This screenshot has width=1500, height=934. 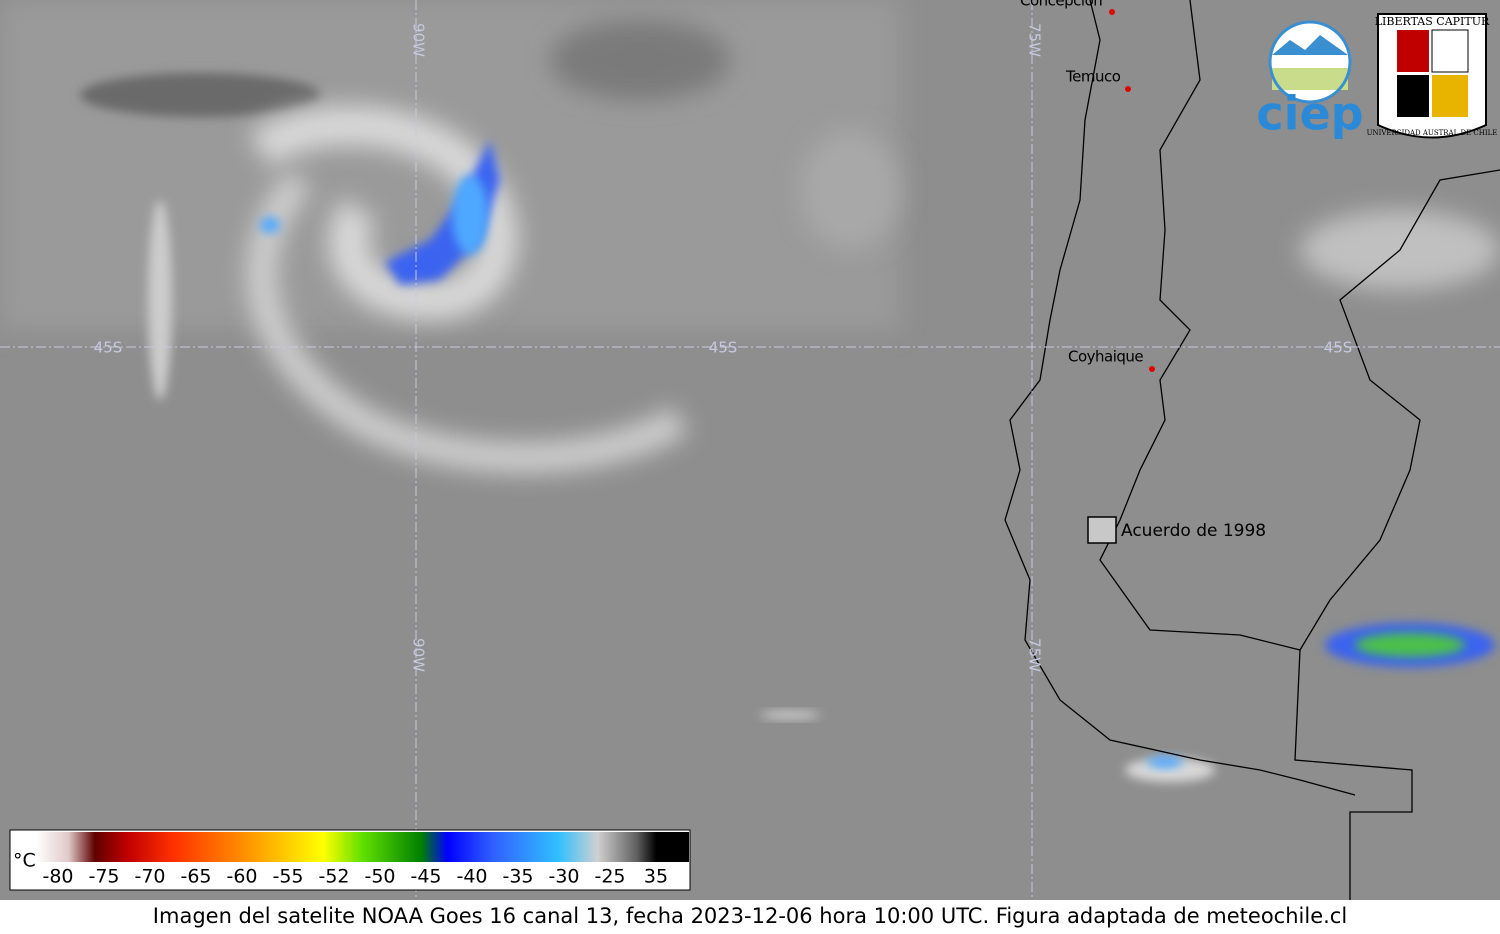 What do you see at coordinates (287, 877) in the screenshot?
I see `colorbar-tick-label: -55` at bounding box center [287, 877].